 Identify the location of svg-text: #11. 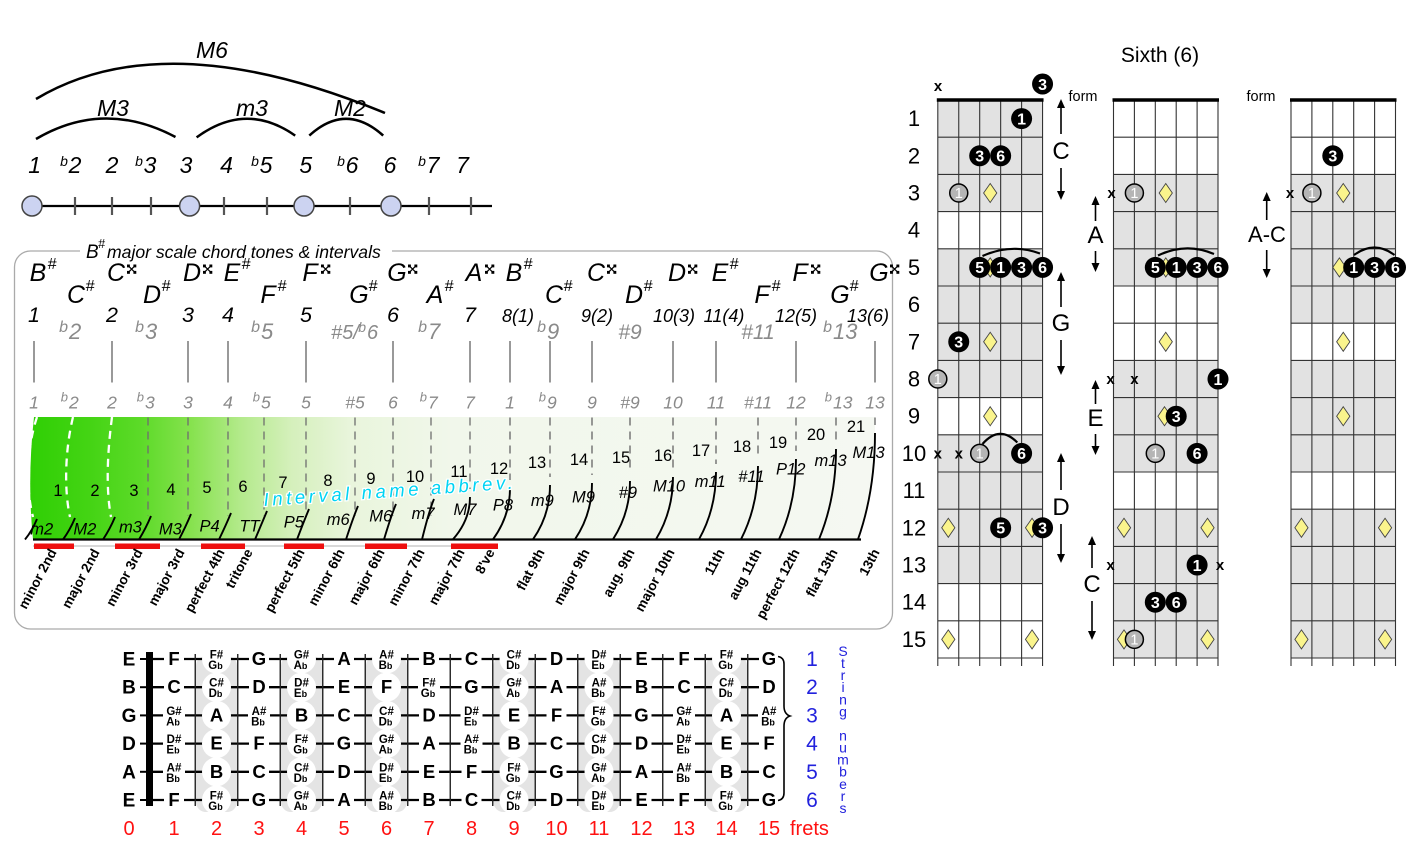
(751, 477).